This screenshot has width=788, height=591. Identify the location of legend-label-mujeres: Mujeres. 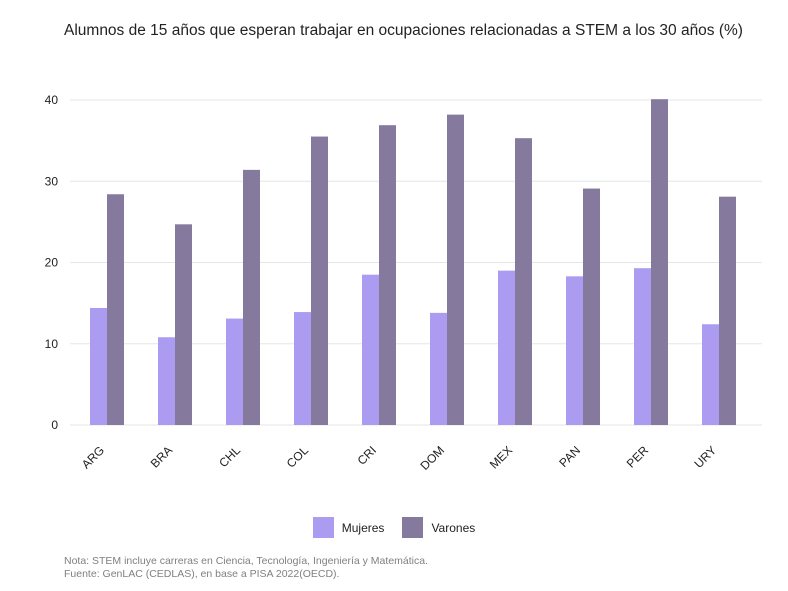
(363, 527).